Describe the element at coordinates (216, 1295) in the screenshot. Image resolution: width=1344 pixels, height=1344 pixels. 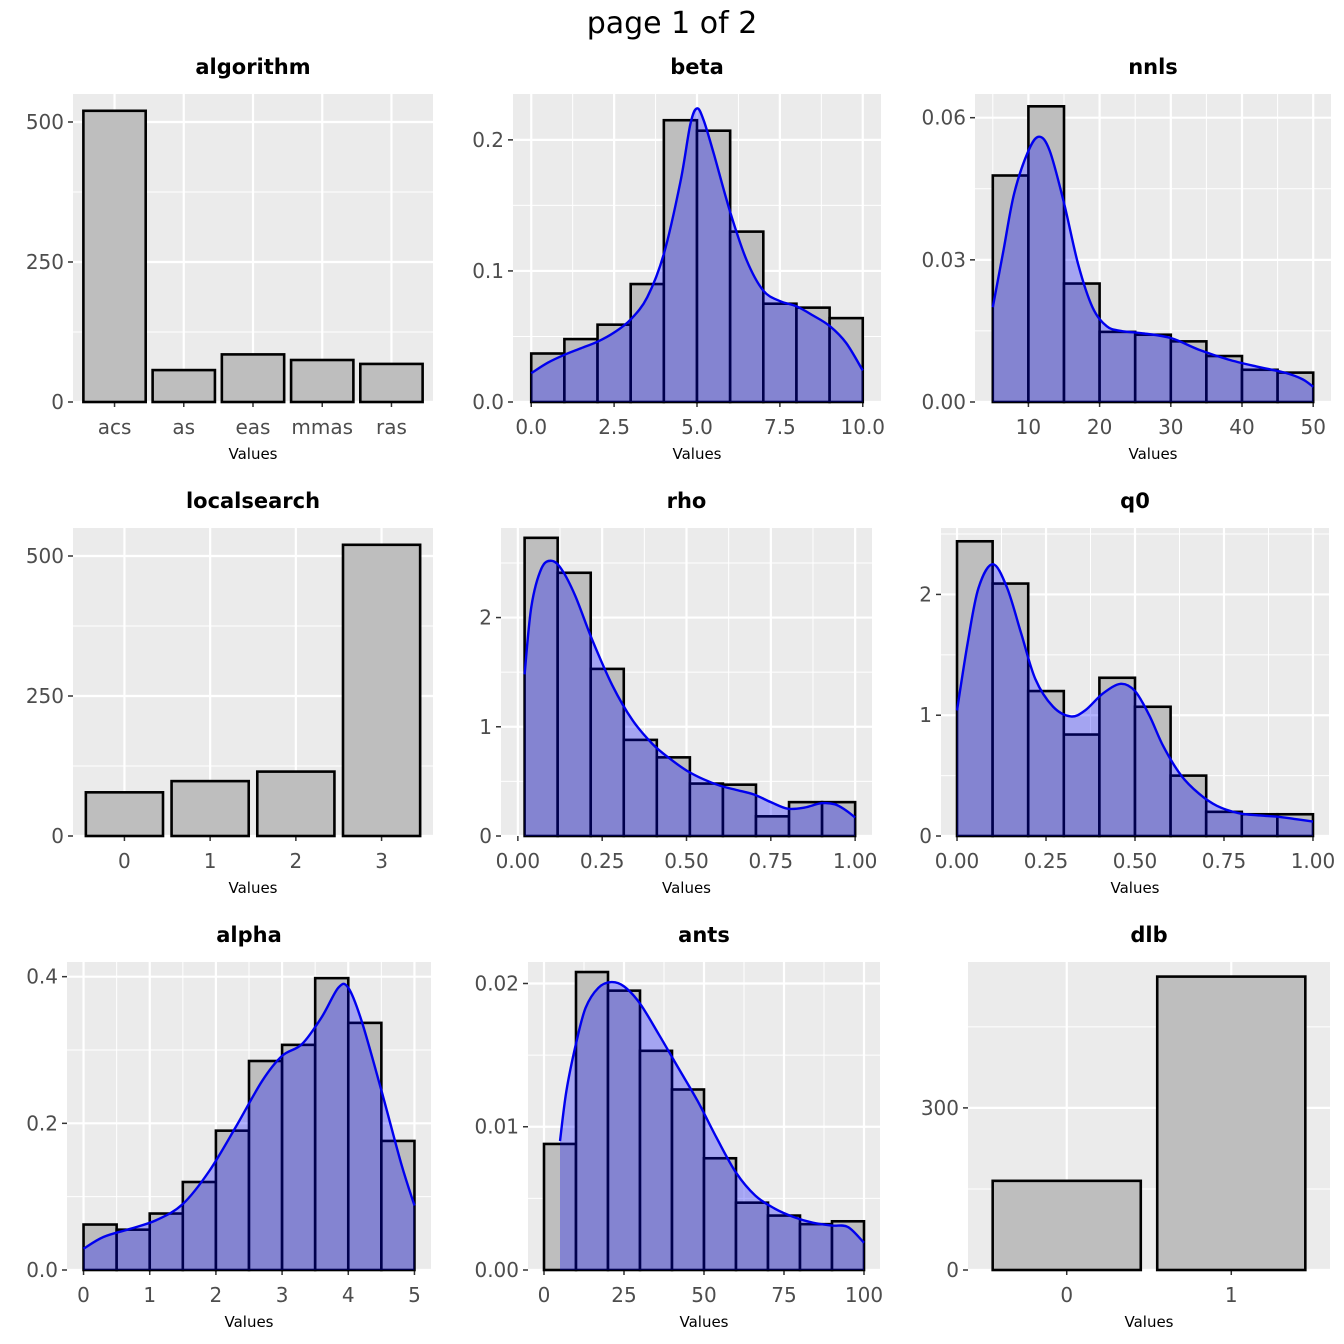
I see `alpha-x-tick-label: 2` at that location.